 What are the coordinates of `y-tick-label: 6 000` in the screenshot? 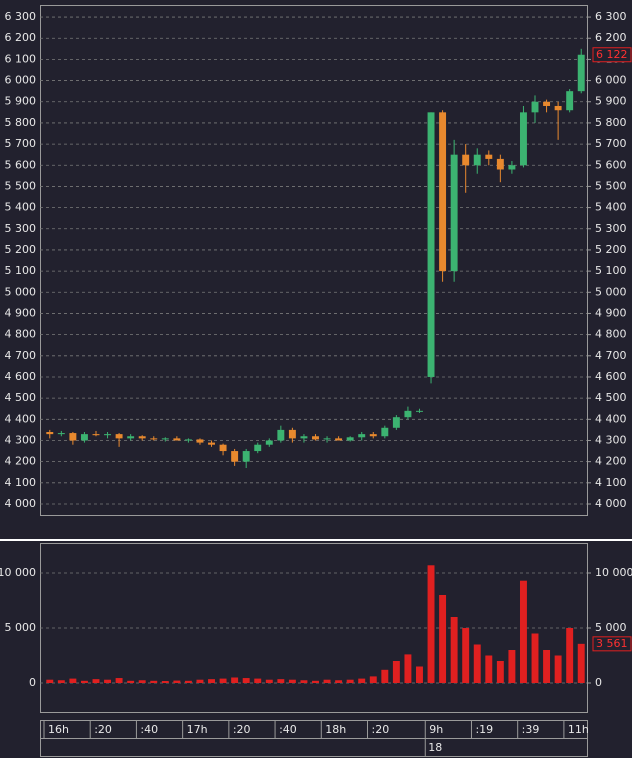 It's located at (21, 80).